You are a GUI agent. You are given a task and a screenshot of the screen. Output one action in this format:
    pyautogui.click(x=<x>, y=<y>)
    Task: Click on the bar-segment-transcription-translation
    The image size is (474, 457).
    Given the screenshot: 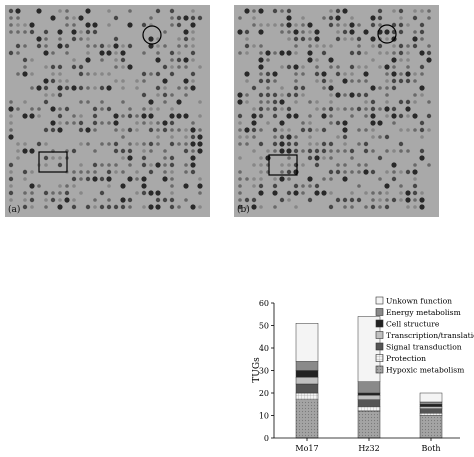 What is the action you would take?
    pyautogui.click(x=369, y=397)
    